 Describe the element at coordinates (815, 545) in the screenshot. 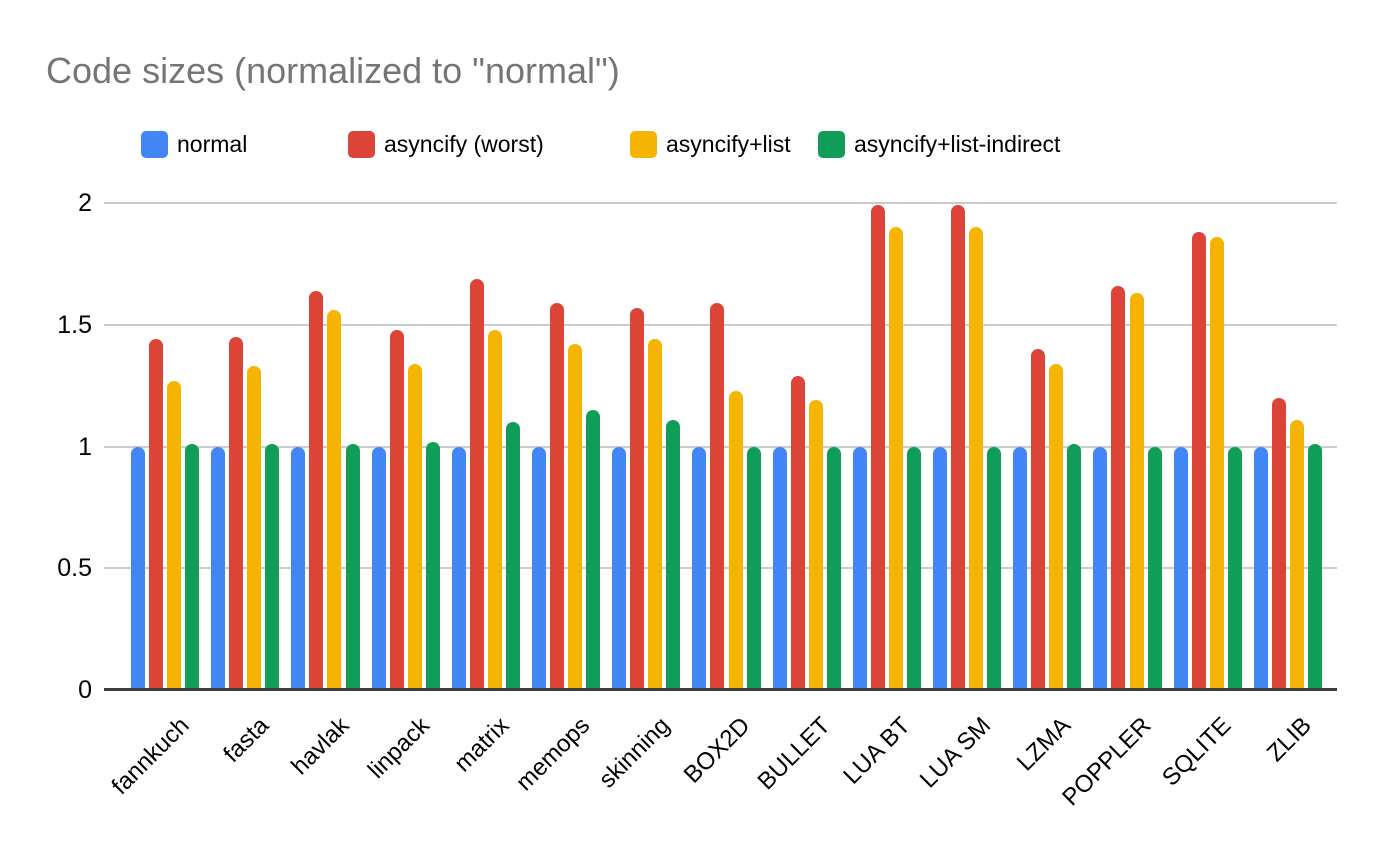

I see `bar-asyncify-list-bullet` at that location.